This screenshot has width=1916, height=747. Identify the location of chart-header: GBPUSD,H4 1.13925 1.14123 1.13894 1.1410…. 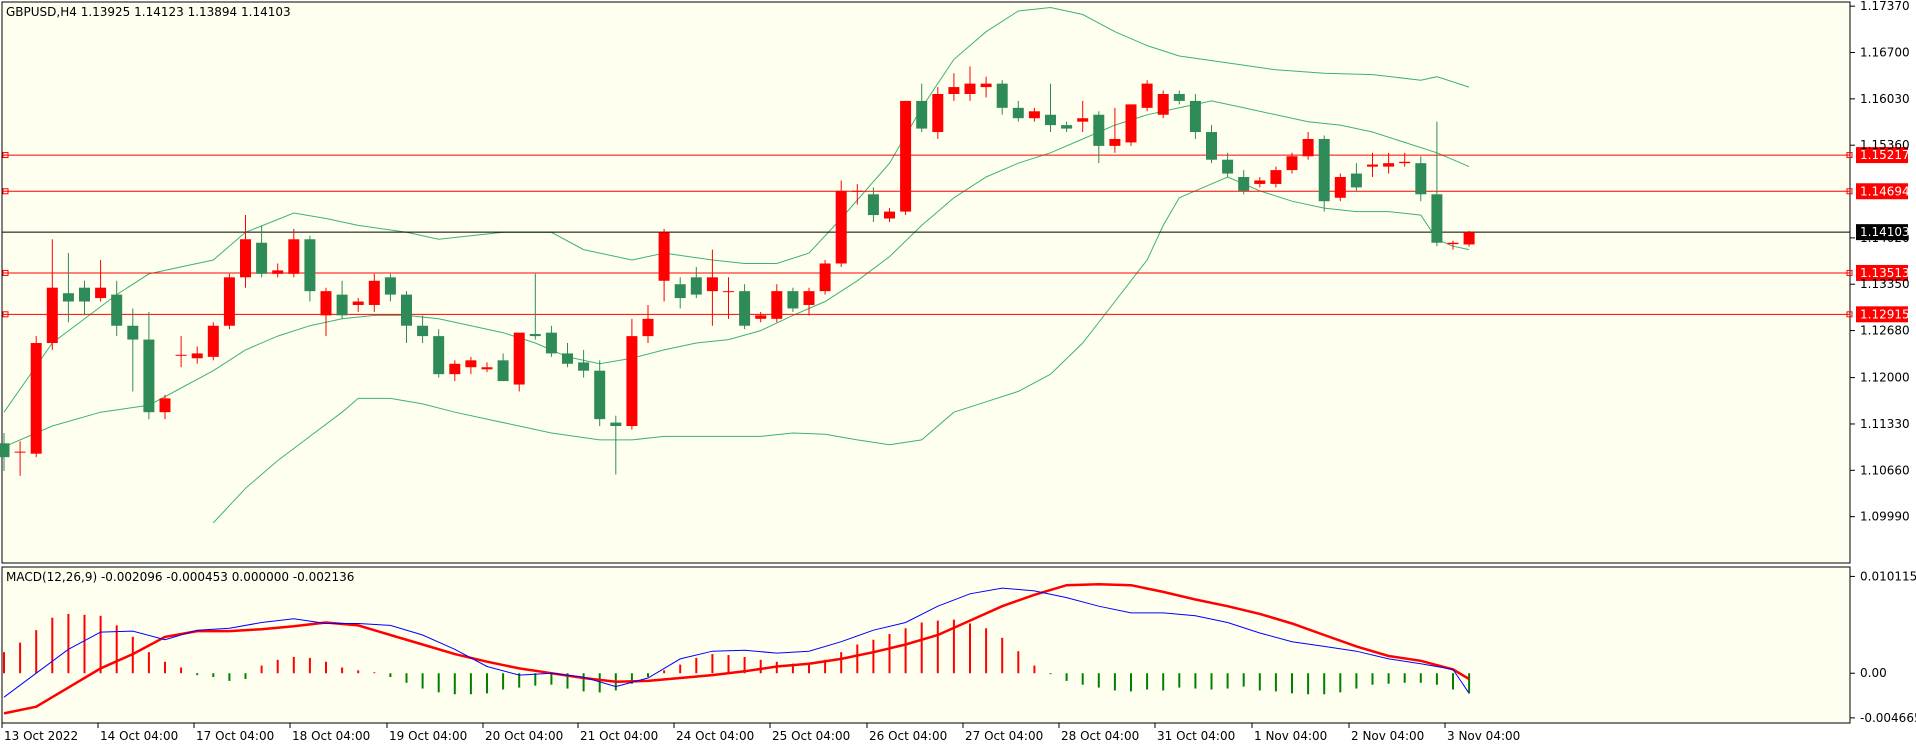
(148, 12).